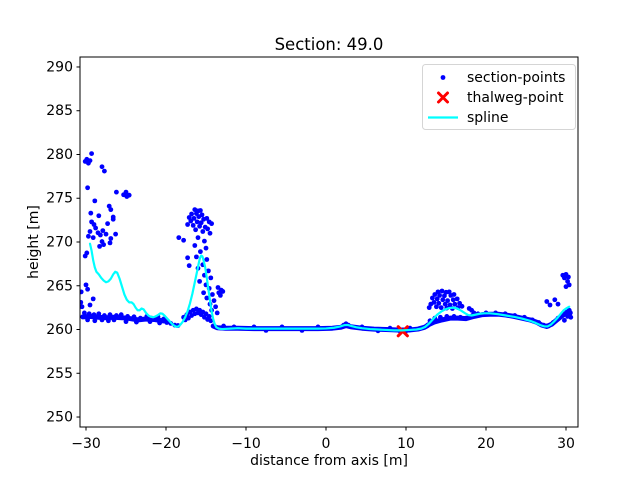 This screenshot has width=640, height=484. I want to click on legend-marker-section-points-icon, so click(443, 77).